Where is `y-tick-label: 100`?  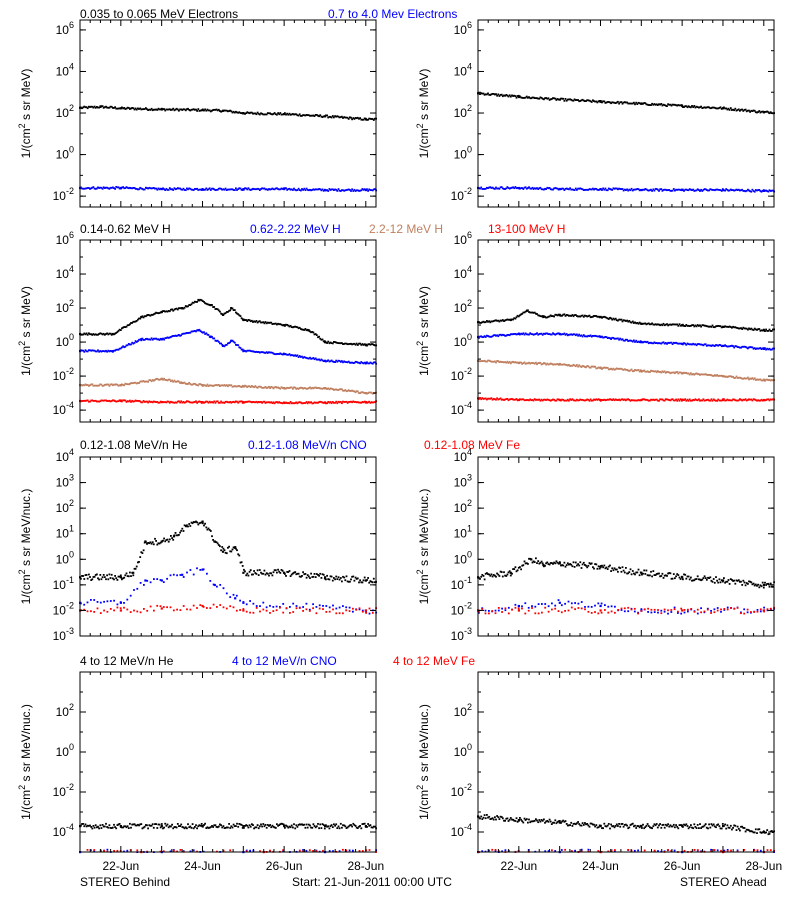 y-tick-label: 100 is located at coordinates (463, 557).